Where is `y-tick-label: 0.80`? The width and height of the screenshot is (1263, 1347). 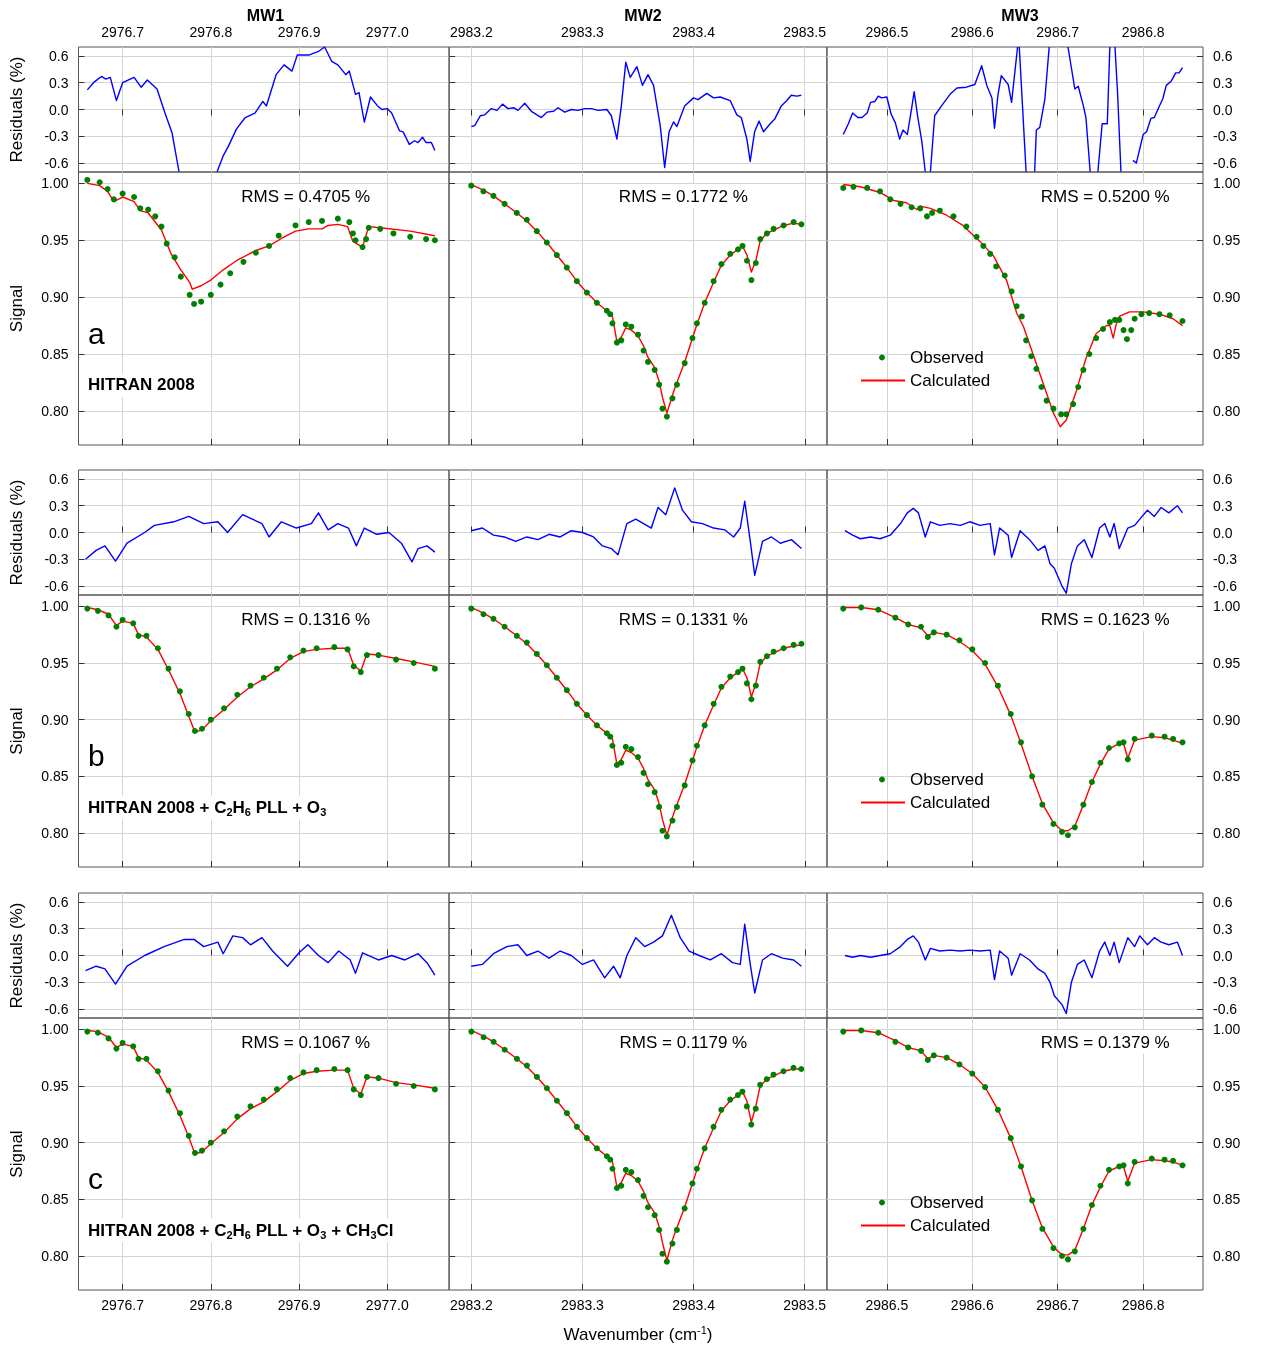 y-tick-label: 0.80 is located at coordinates (1227, 410).